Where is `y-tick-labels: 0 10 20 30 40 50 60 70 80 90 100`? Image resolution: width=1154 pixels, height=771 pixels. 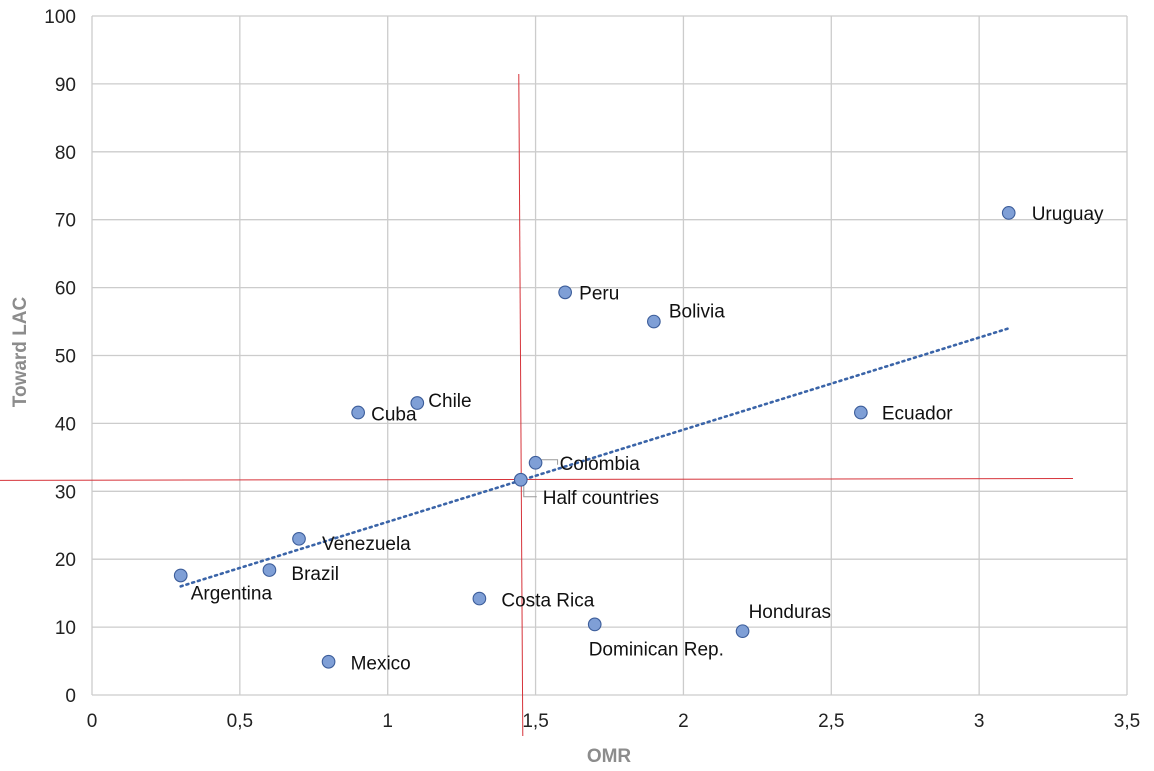
y-tick-labels: 0 10 20 30 40 50 60 70 80 90 100 is located at coordinates (60, 357).